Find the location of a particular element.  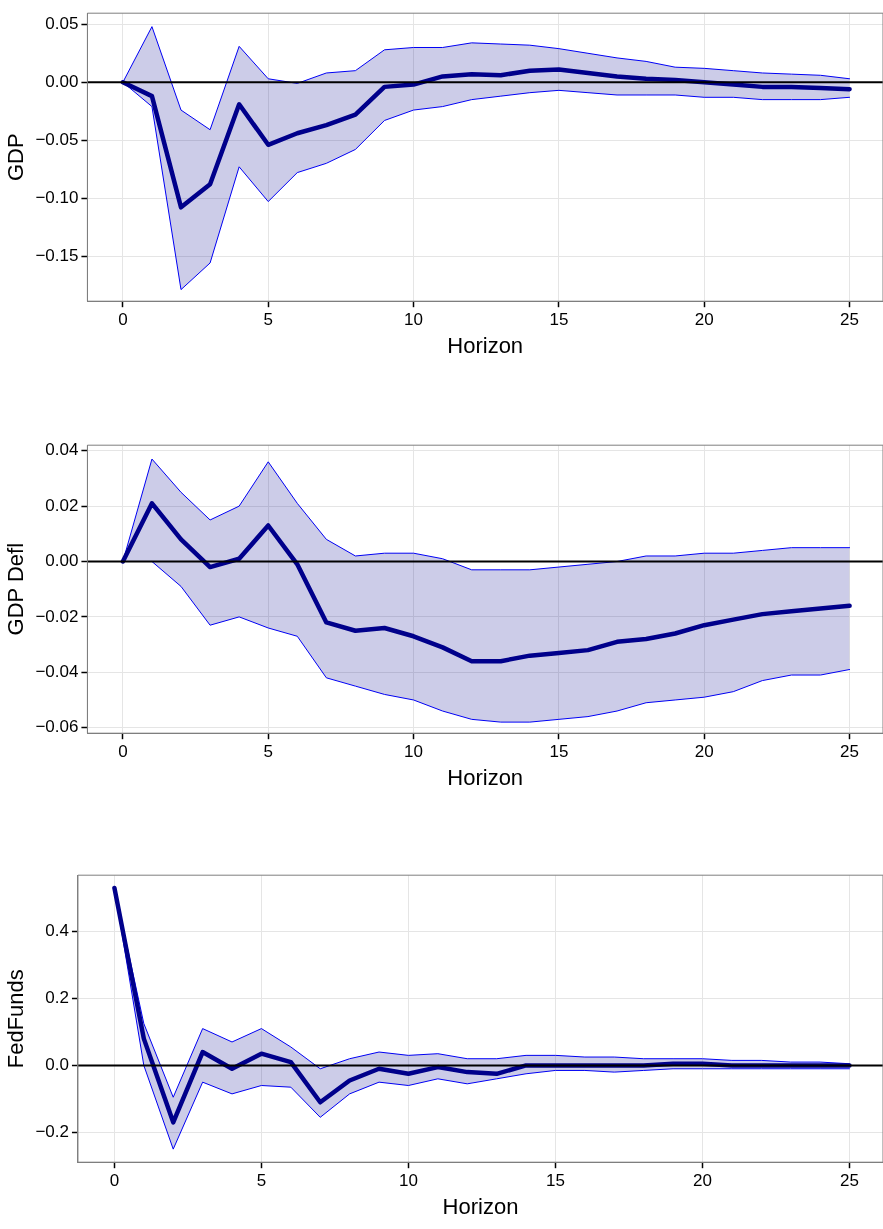

y-axis-title: GDP Defl is located at coordinates (16, 589).